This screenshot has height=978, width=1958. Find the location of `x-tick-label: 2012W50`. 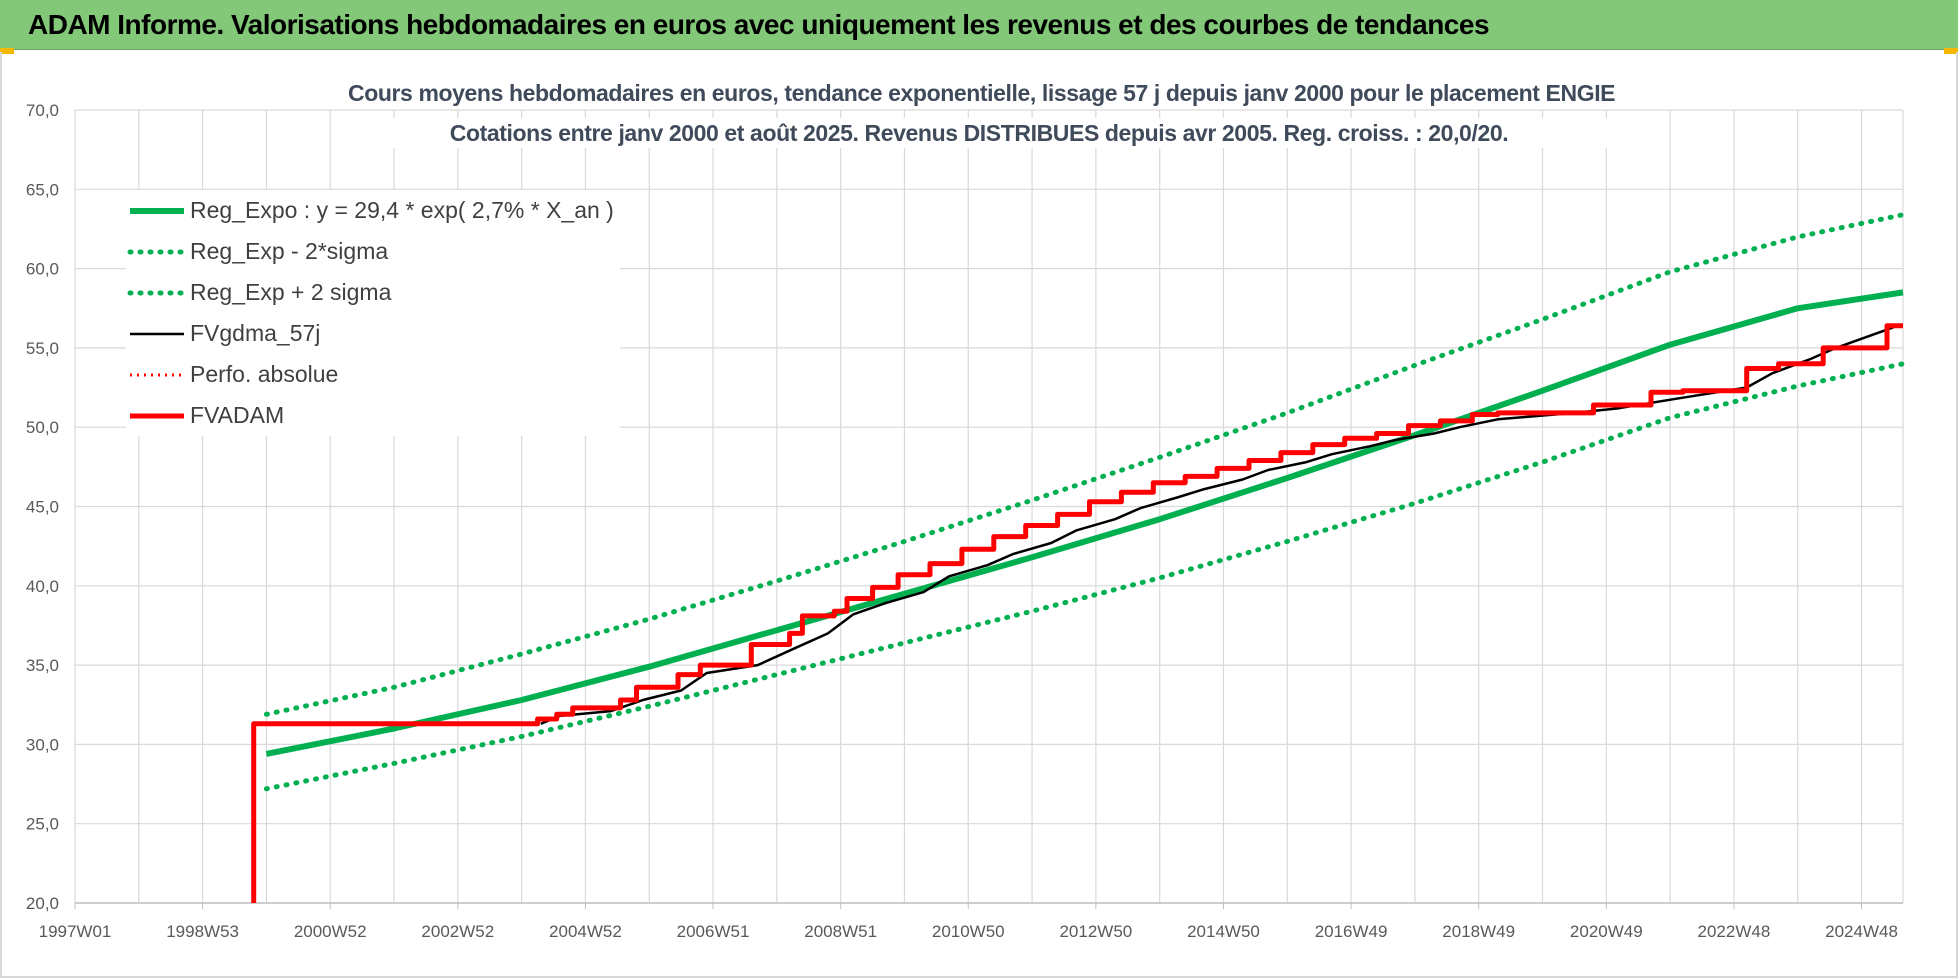

x-tick-label: 2012W50 is located at coordinates (1095, 931).